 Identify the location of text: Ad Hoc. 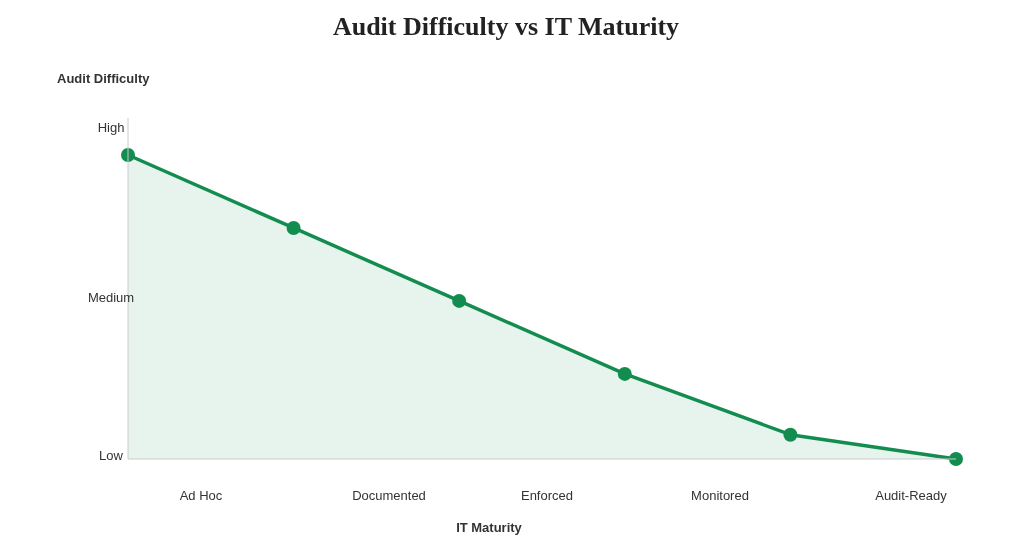
(201, 495).